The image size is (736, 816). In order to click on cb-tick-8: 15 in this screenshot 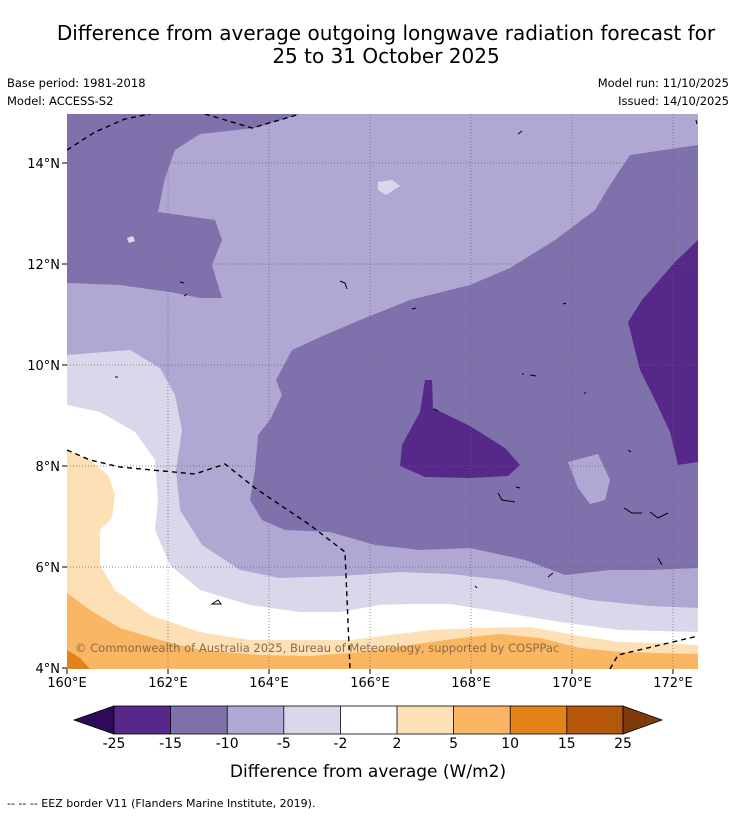, I will do `click(566, 744)`.